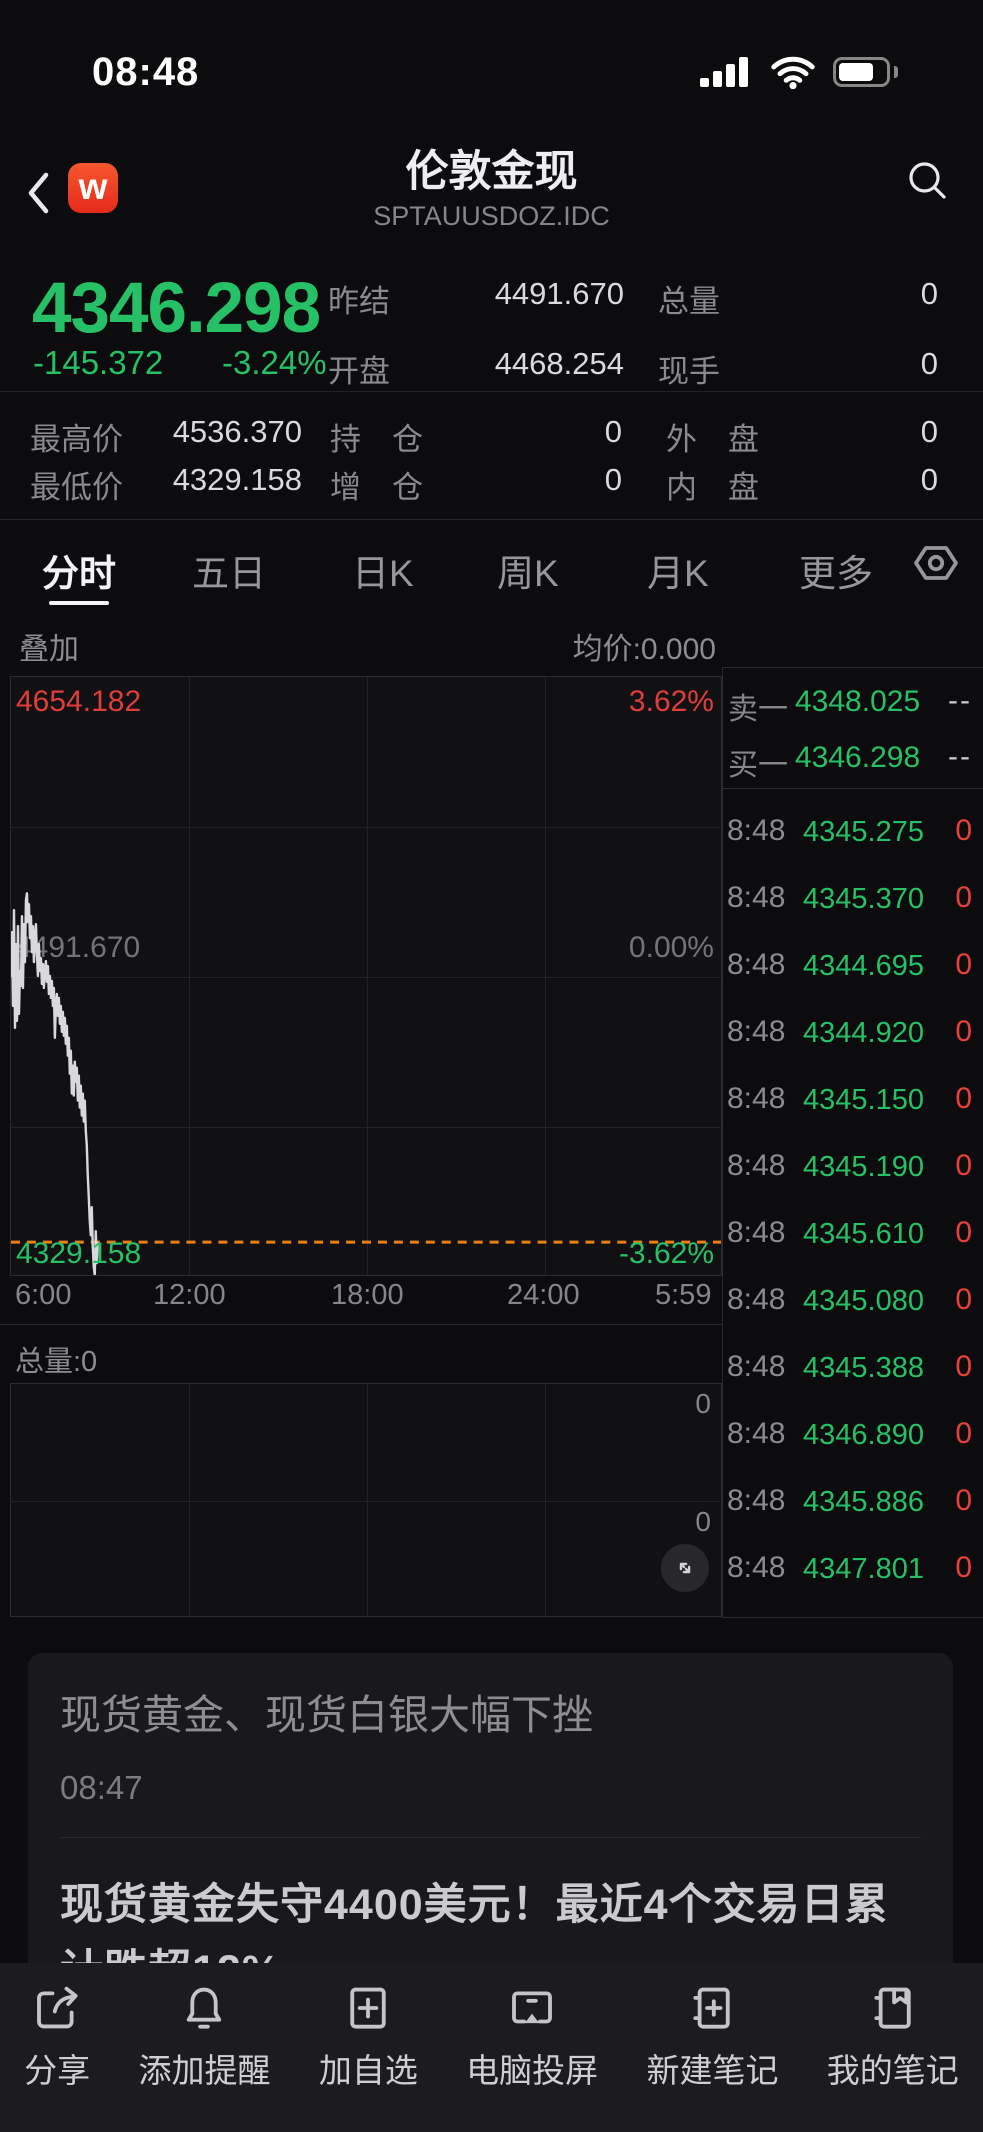 The image size is (983, 2132). Describe the element at coordinates (929, 293) in the screenshot. I see `volume-value: 0` at that location.